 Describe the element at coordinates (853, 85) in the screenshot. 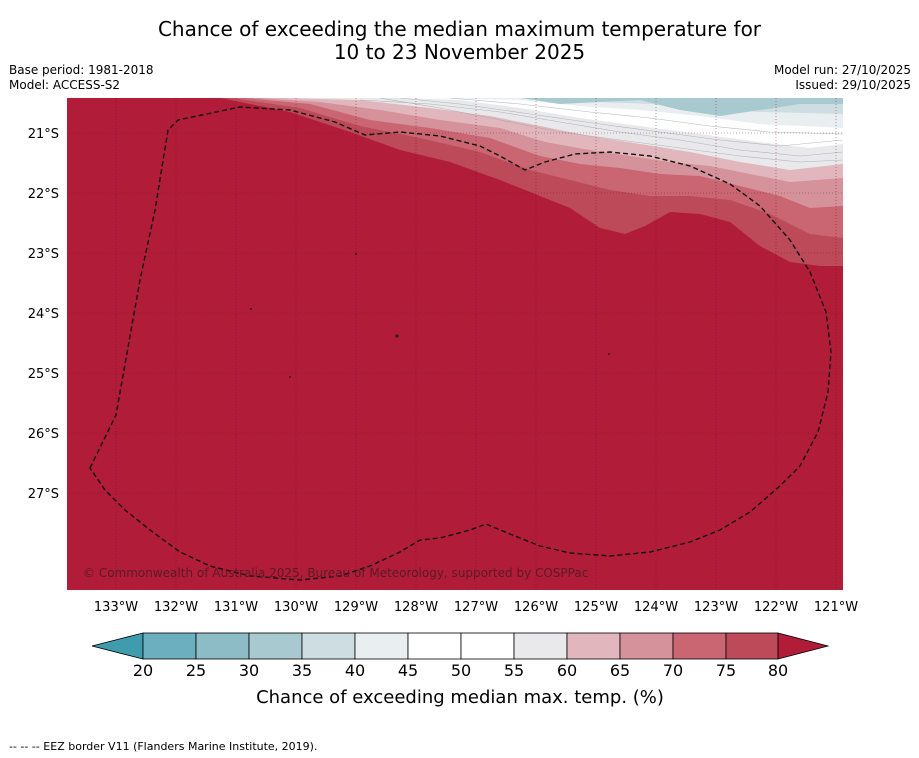

I see `issued-date: Issued: 29/10/2025` at that location.